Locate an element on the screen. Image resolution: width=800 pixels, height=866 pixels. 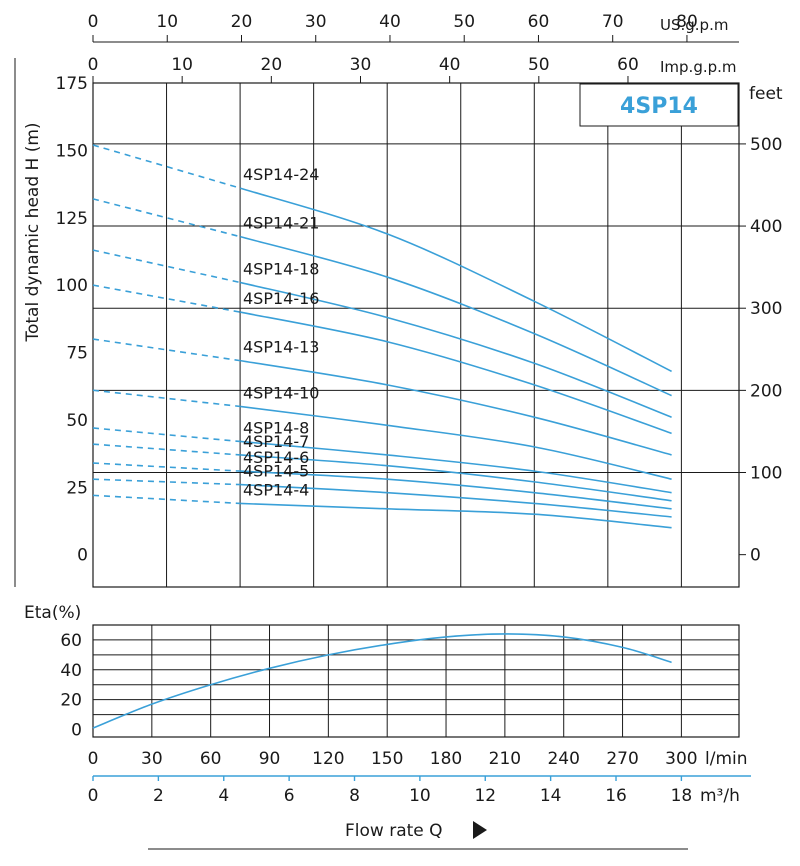
head-curve-label: 4SP14-6 is located at coordinates (276, 457).